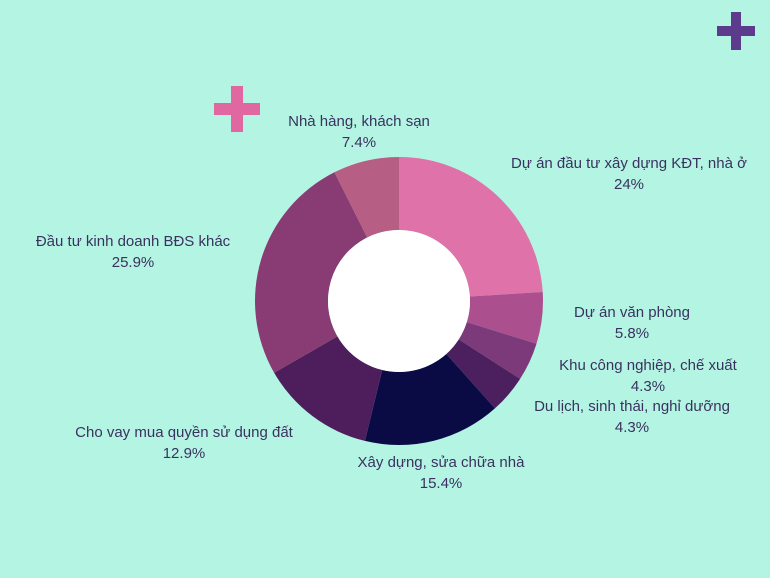 The width and height of the screenshot is (770, 578). Describe the element at coordinates (632, 417) in the screenshot. I see `slice-label: Du lịch, sinh thái, nghỉ dưỡng 4.3%` at that location.